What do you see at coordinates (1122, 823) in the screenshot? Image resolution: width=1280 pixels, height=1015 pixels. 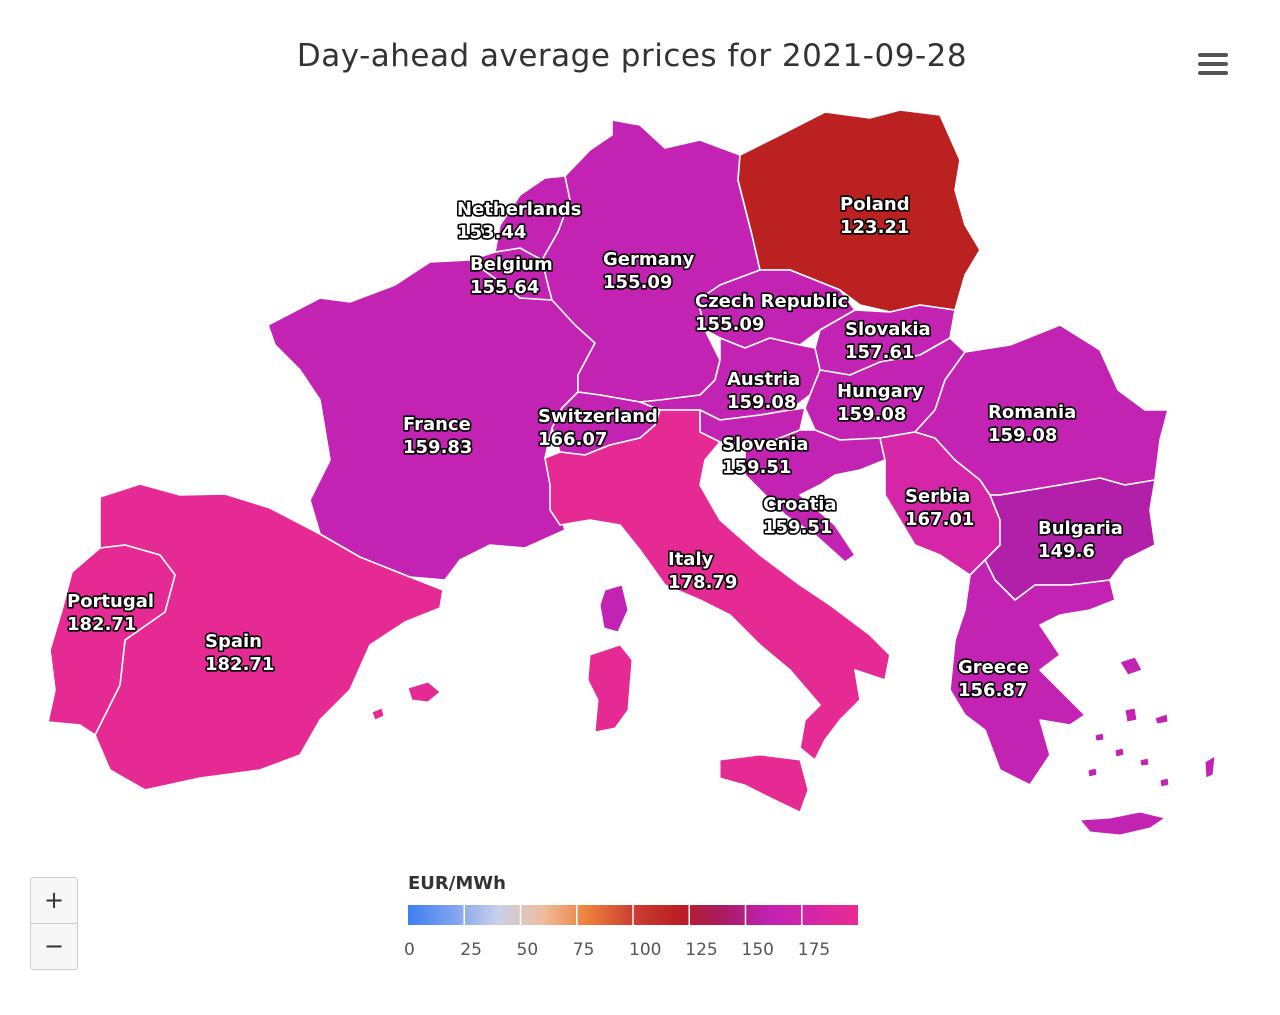 I see `island-crete` at bounding box center [1122, 823].